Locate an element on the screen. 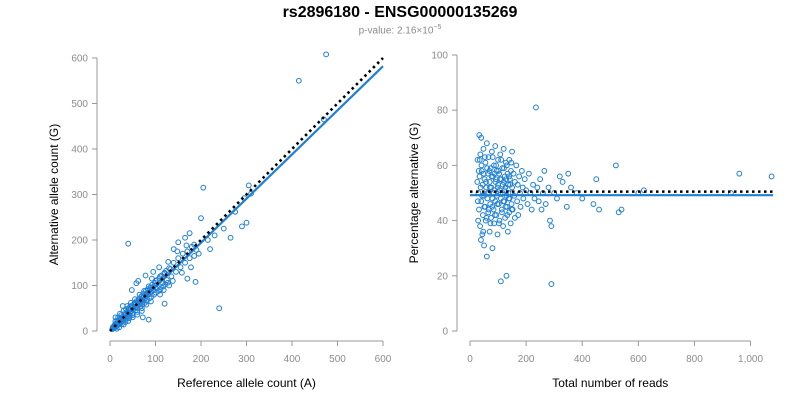 The image size is (800, 400). right-x-tick-label: 600 is located at coordinates (638, 359).